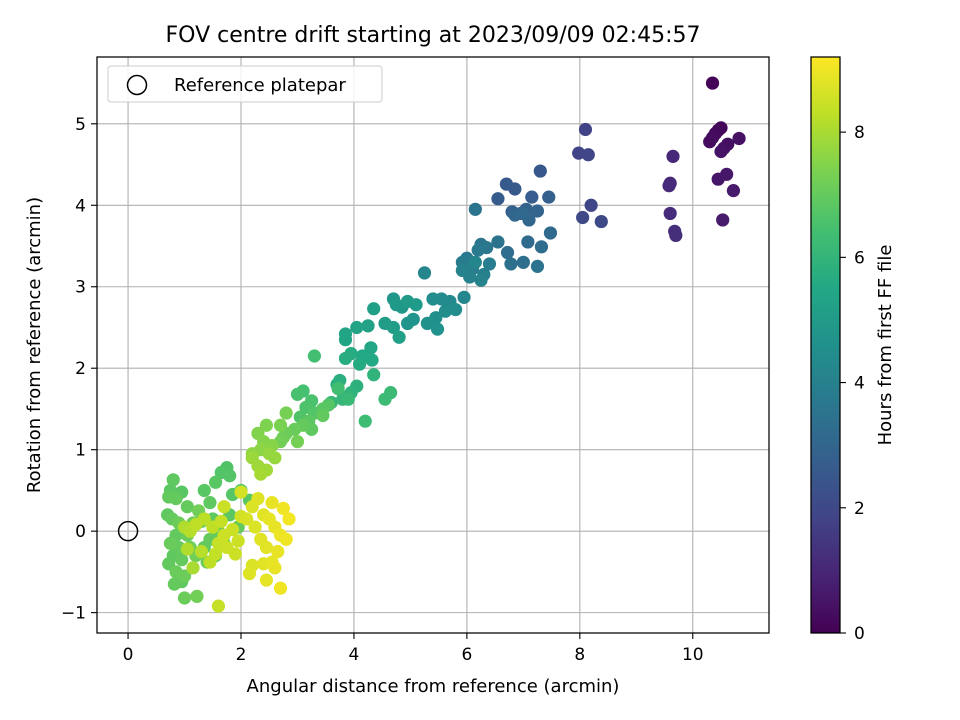 The width and height of the screenshot is (960, 720). Describe the element at coordinates (34, 345) in the screenshot. I see `y-axis-label: Rotation from reference (arcmin)` at that location.